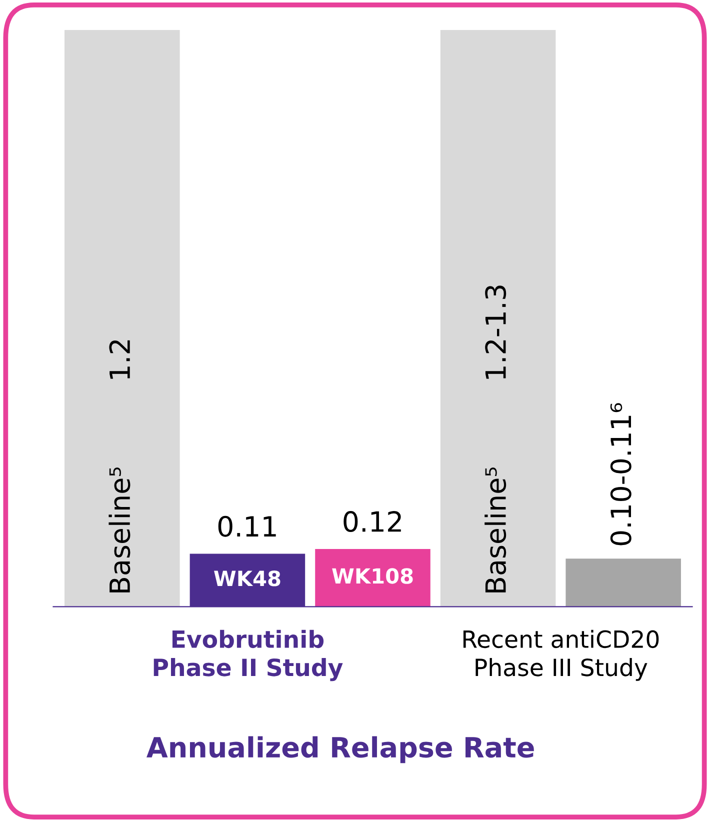 The width and height of the screenshot is (710, 822). What do you see at coordinates (247, 578) in the screenshot?
I see `x-tick-label: WK48` at bounding box center [247, 578].